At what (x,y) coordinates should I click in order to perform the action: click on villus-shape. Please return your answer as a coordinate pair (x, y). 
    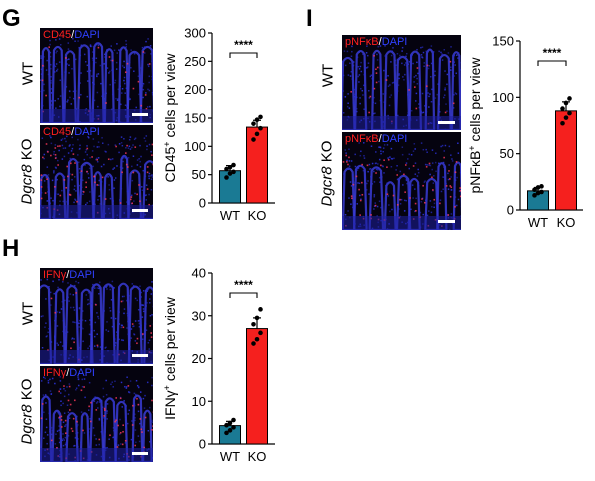
    Looking at the image, I should click on (403, 202).